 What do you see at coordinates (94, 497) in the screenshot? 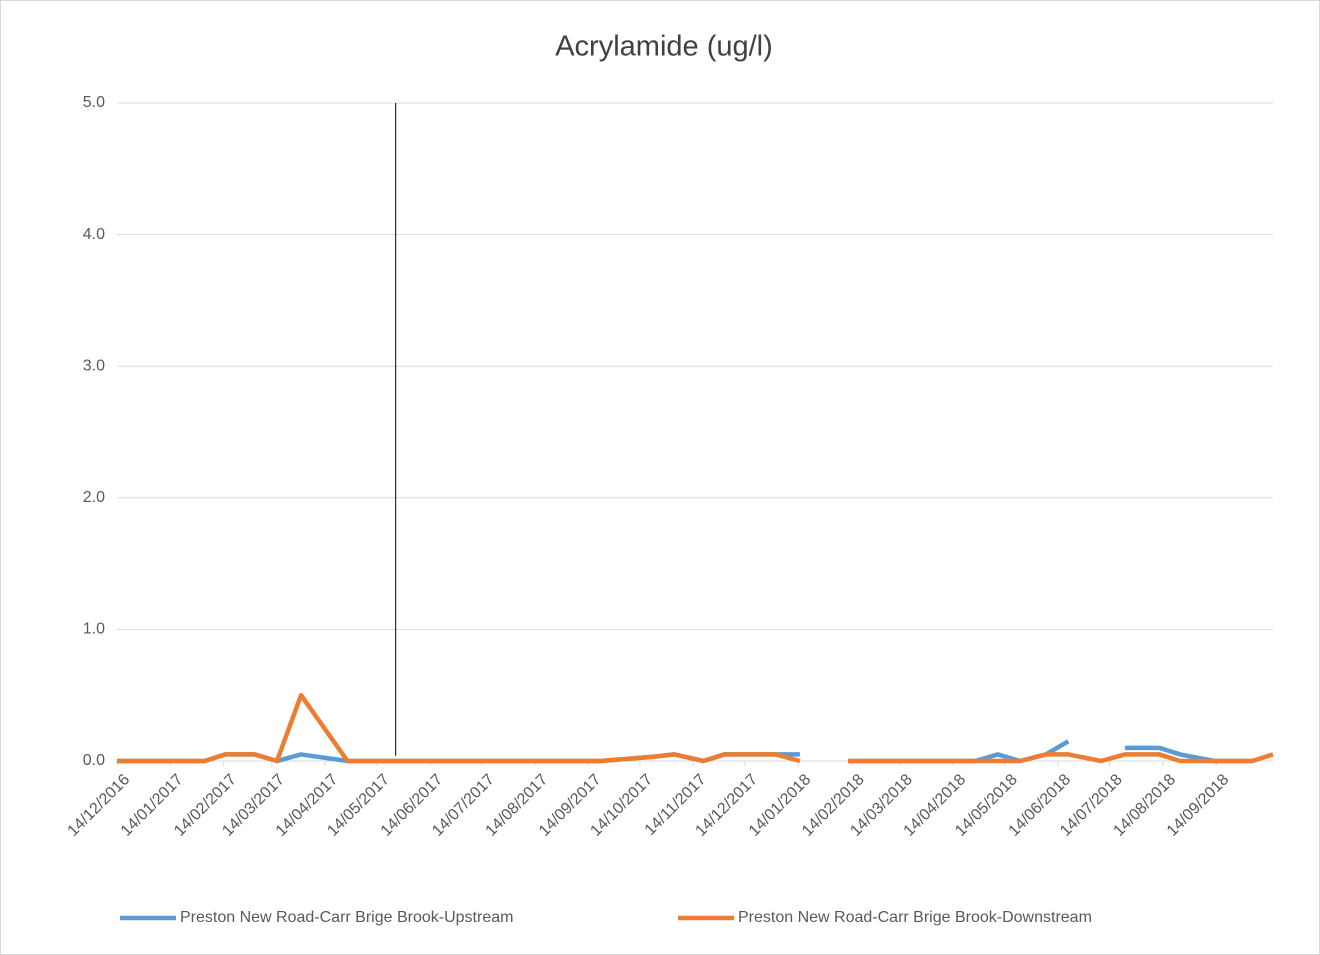
I see `y-tick-label: 2.0` at bounding box center [94, 497].